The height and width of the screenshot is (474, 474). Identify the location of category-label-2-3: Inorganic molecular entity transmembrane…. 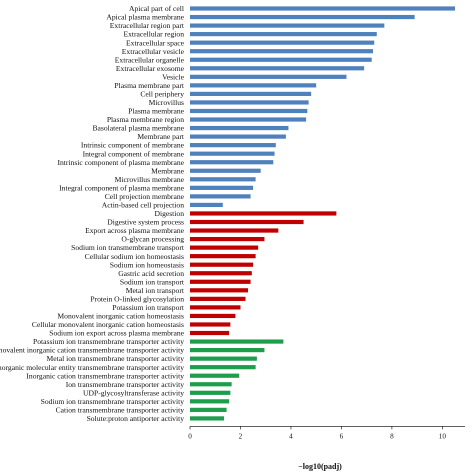
(92, 367).